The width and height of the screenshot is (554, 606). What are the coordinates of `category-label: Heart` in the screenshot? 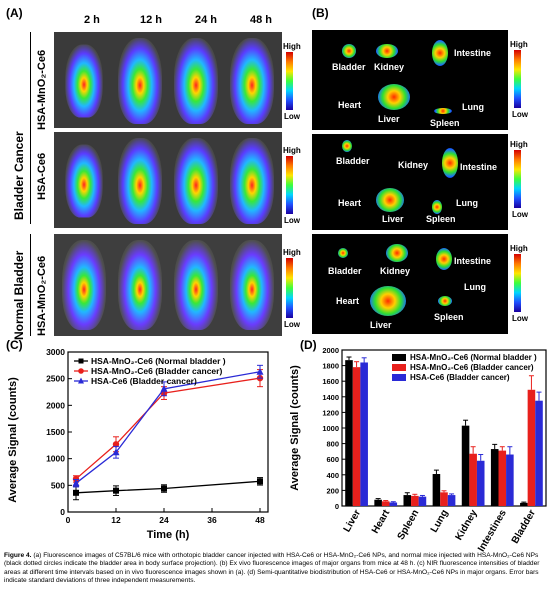 It's located at (381, 521).